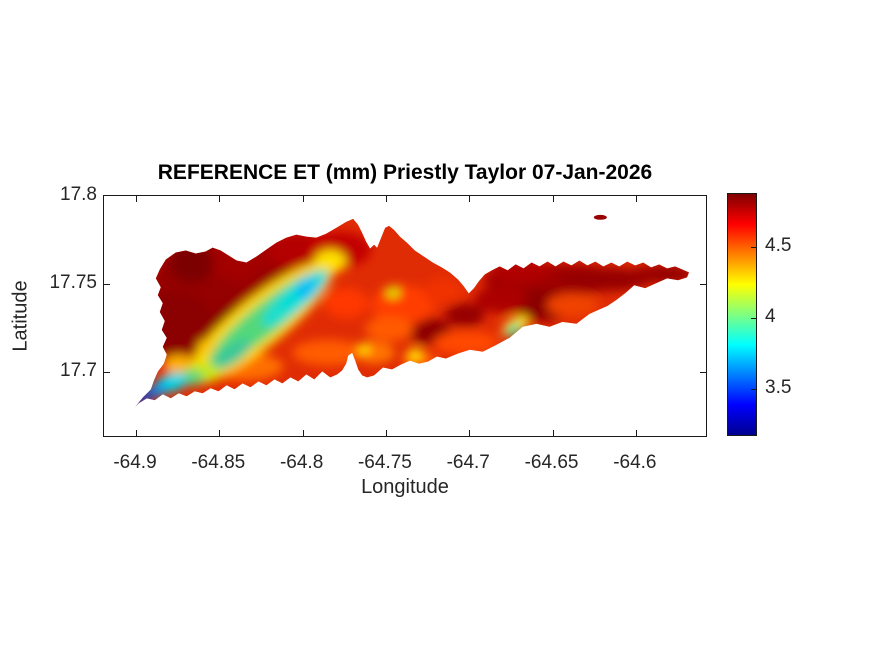 Image resolution: width=875 pixels, height=656 pixels. What do you see at coordinates (301, 462) in the screenshot?
I see `x-tick-label: -64.8` at bounding box center [301, 462].